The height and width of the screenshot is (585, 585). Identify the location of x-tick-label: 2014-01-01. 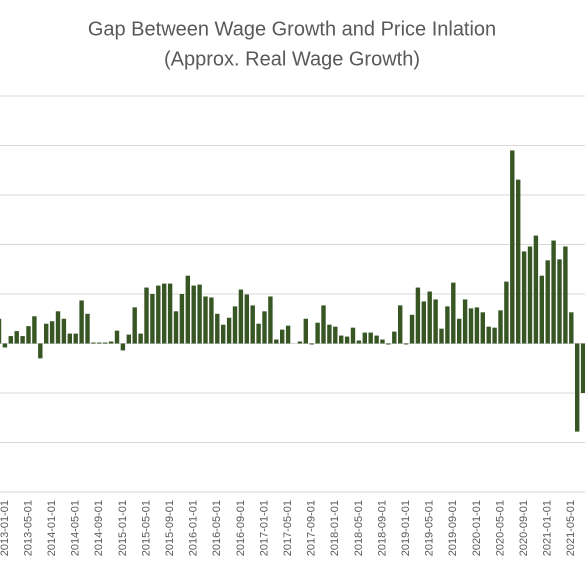
(52, 528).